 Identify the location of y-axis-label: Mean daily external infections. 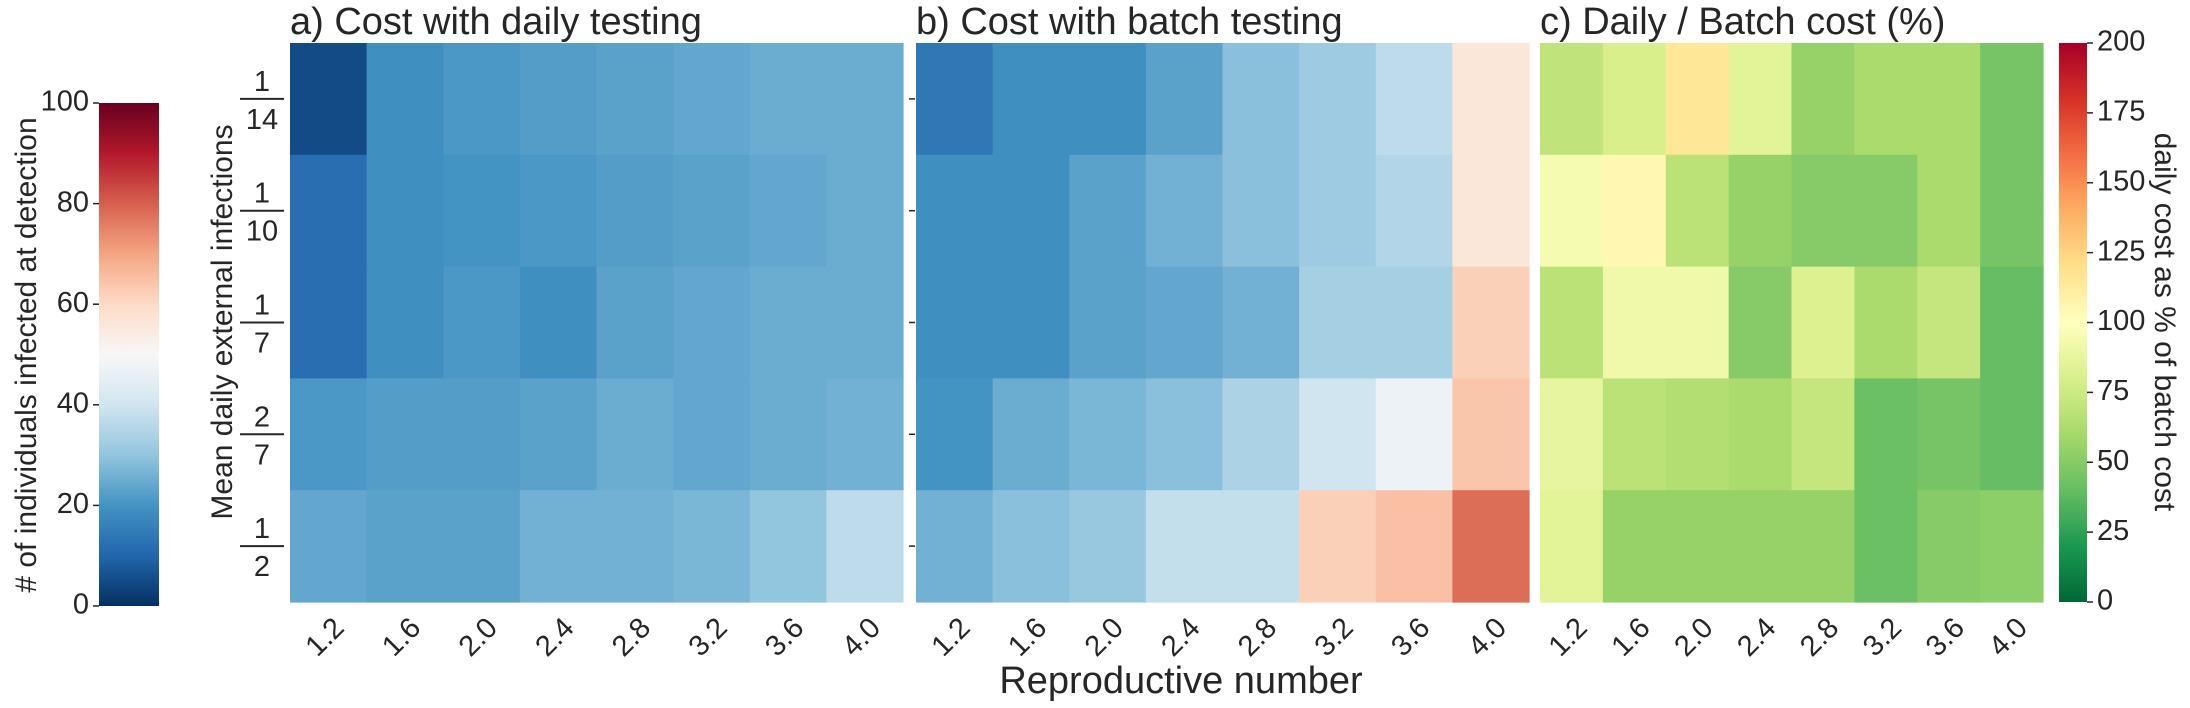
(222, 321).